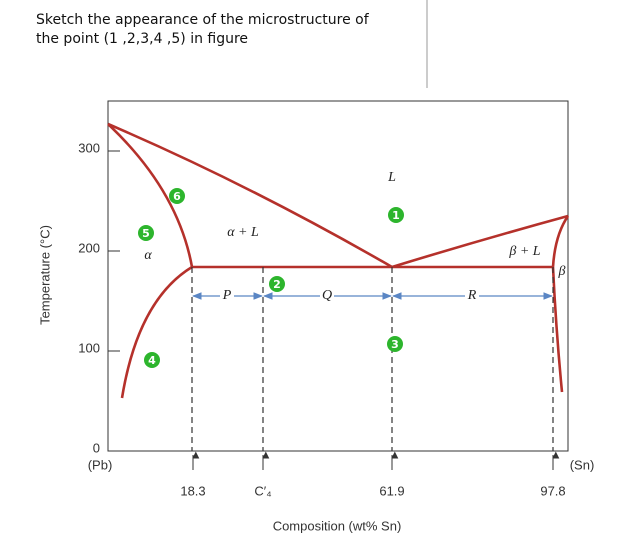 The height and width of the screenshot is (540, 623). What do you see at coordinates (243, 232) in the screenshot?
I see `region-label: α + L` at bounding box center [243, 232].